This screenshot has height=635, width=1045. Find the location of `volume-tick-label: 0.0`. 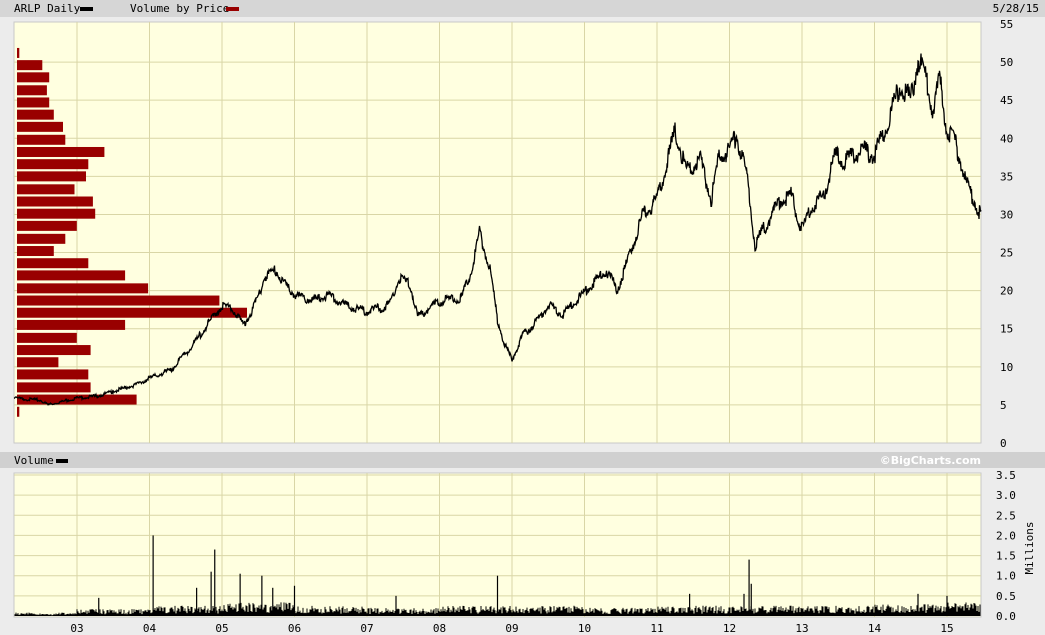

volume-tick-label: 0.0 is located at coordinates (1006, 616).